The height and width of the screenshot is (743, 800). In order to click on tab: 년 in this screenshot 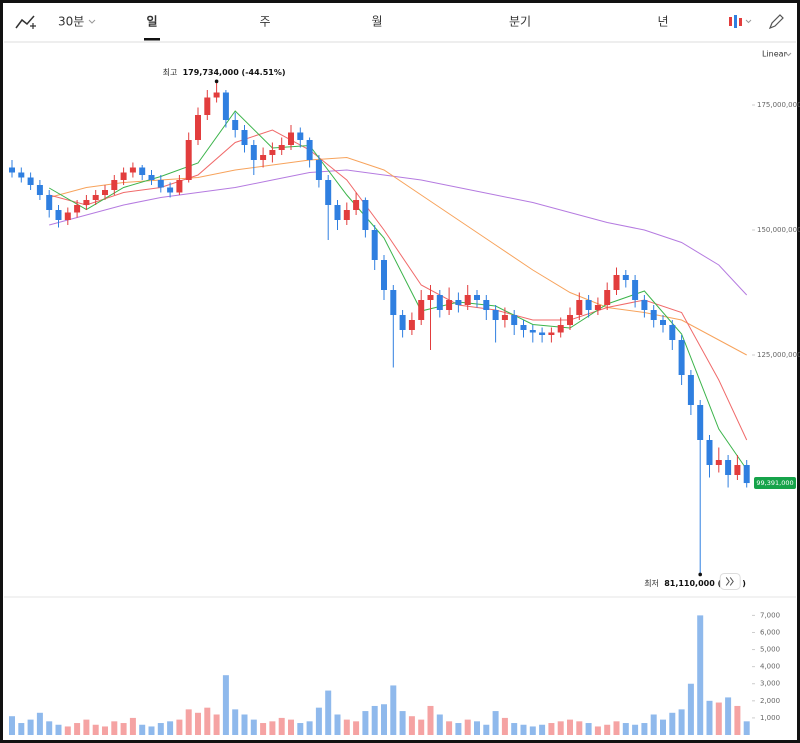, I will do `click(662, 22)`.